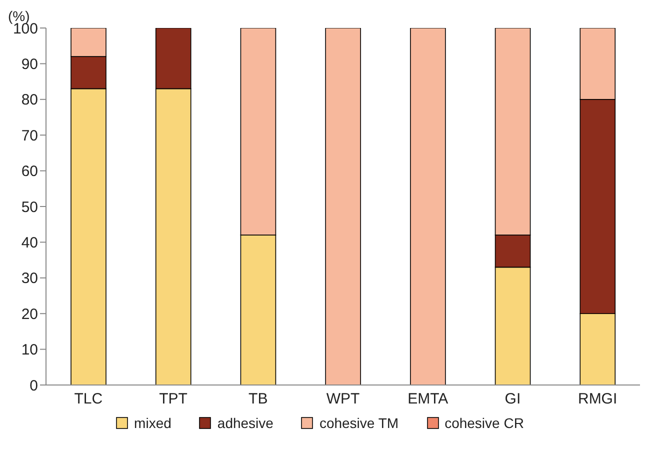  What do you see at coordinates (29, 314) in the screenshot?
I see `y-tick-label: 20` at bounding box center [29, 314].